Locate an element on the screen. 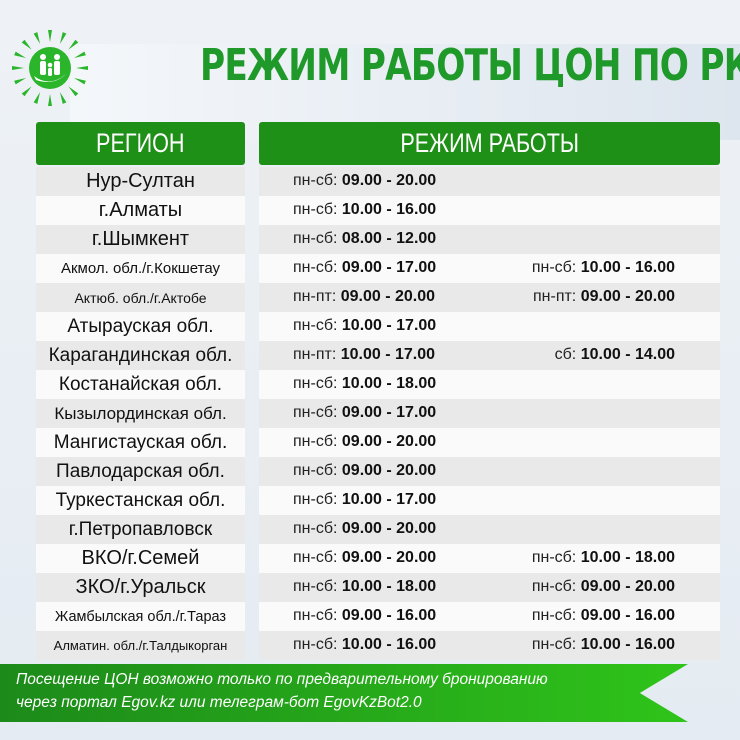  schedule-primary: пн-пт: 10.00 - 17.00 is located at coordinates (364, 354).